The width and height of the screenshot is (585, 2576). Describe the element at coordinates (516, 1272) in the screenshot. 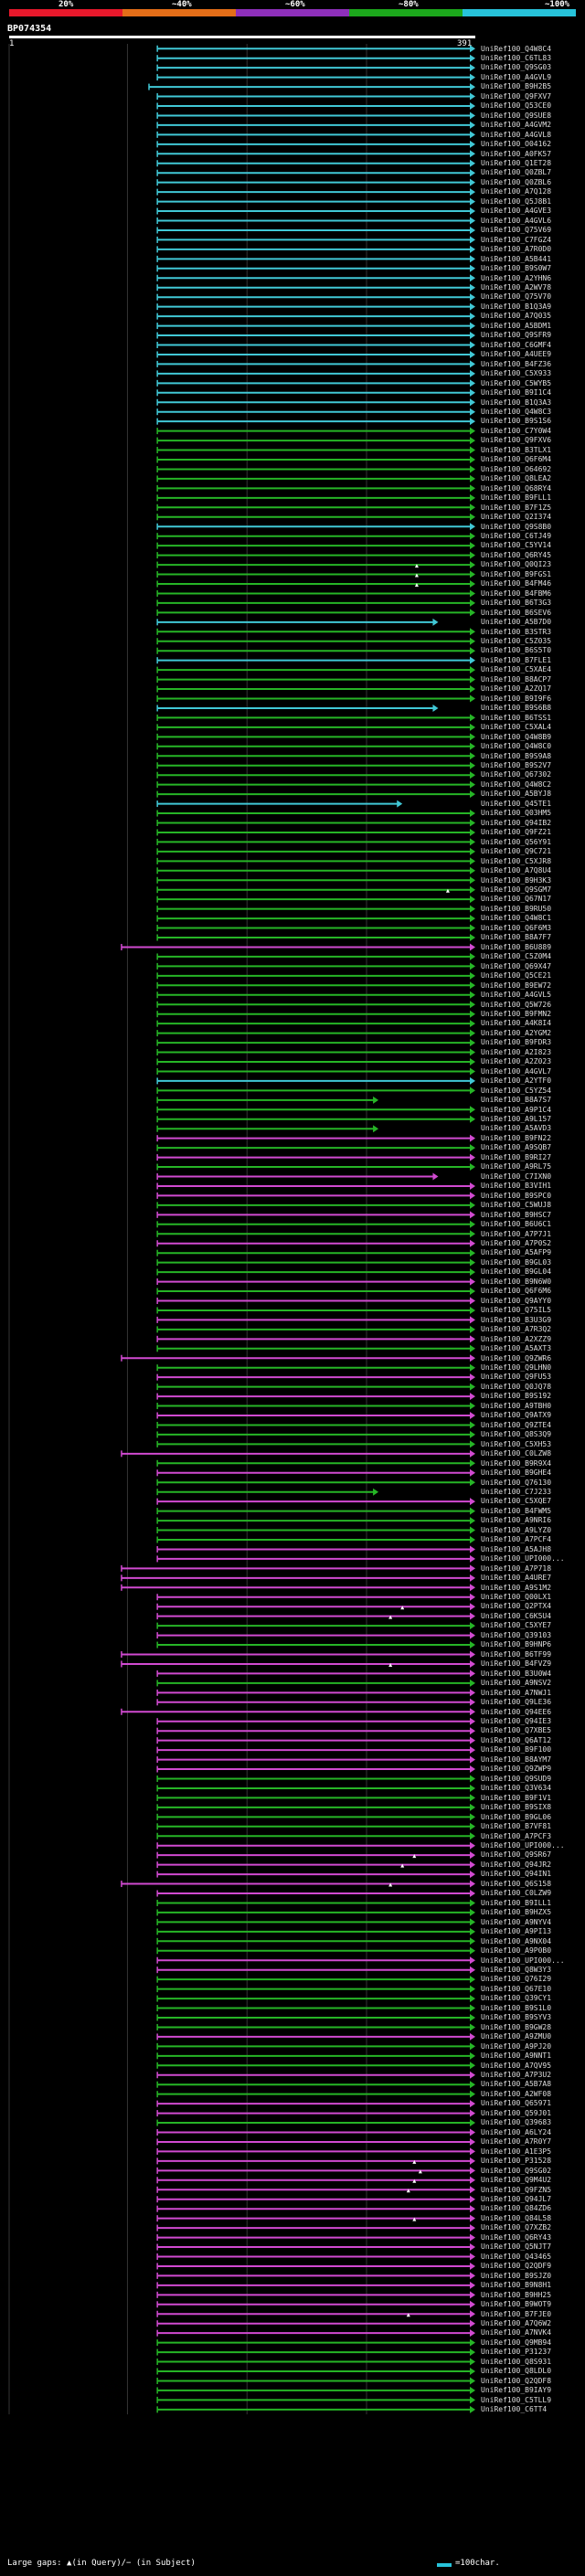

I see `hit-label: UniRef100_B9GL04` at that location.